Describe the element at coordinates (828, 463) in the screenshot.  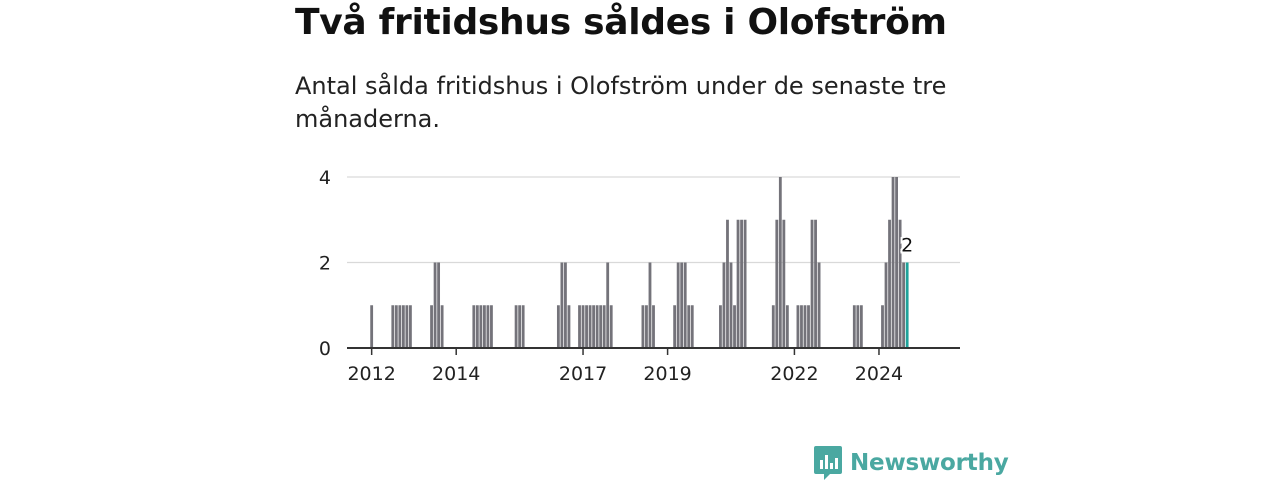
I see `newsworthy-logo-icon` at that location.